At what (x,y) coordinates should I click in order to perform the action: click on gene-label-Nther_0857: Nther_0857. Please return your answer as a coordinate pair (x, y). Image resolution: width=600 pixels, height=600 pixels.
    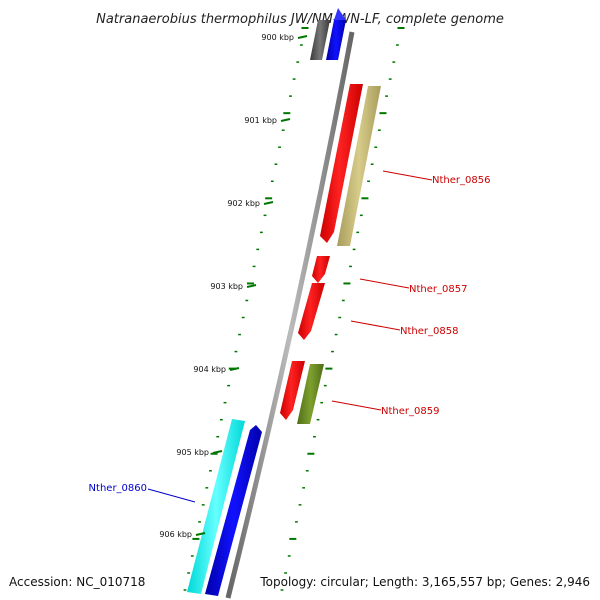
    Looking at the image, I should click on (413, 286).